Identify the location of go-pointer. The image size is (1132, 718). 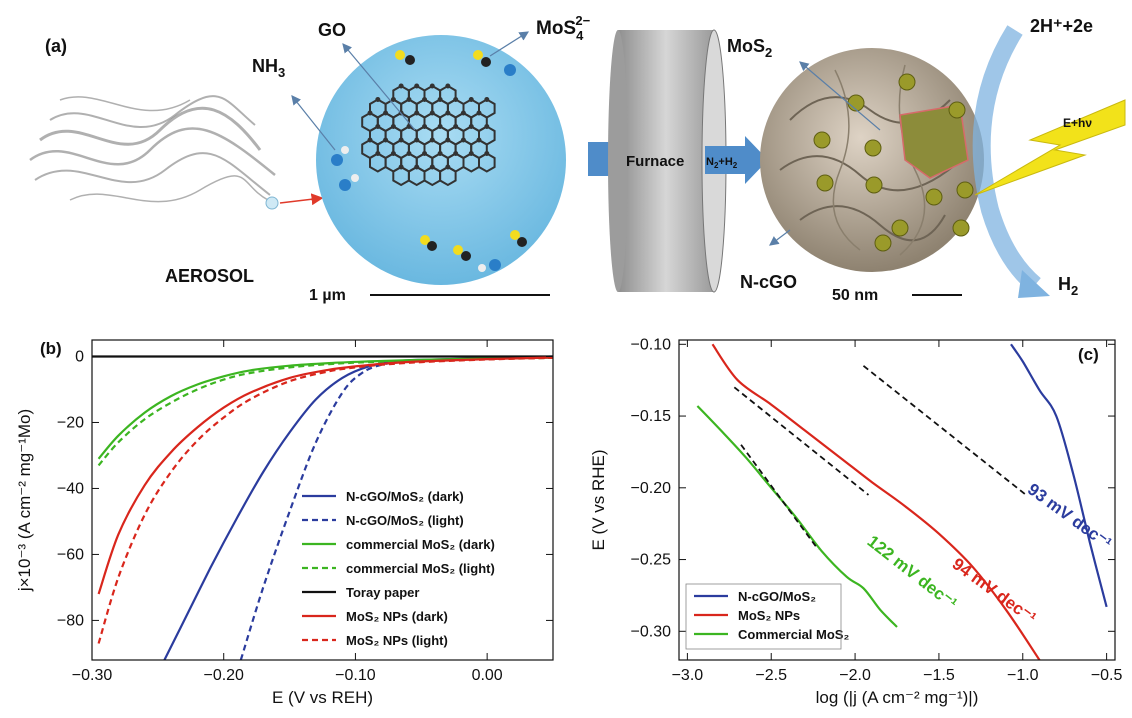
(379, 87).